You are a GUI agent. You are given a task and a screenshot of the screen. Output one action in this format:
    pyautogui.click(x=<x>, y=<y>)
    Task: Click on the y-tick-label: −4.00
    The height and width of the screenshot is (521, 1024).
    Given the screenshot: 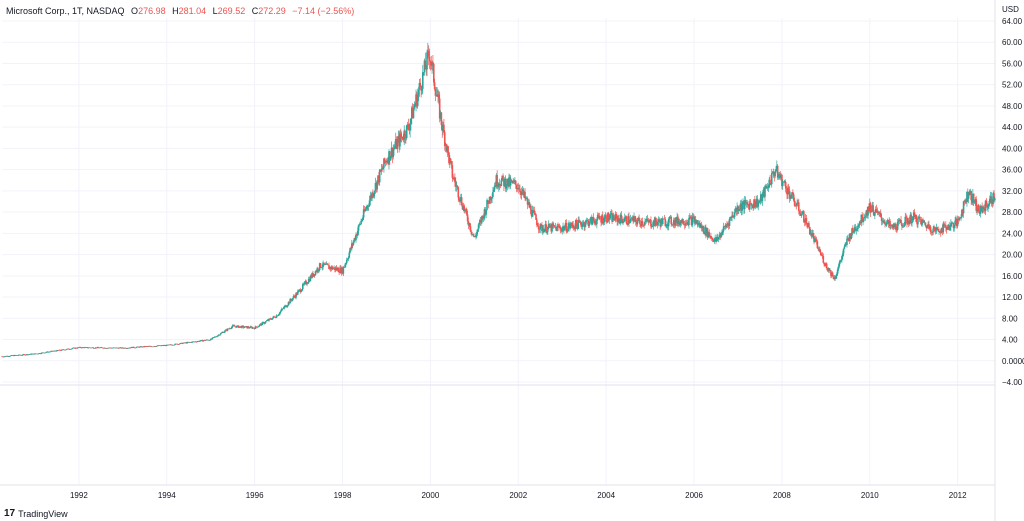 What is the action you would take?
    pyautogui.click(x=1012, y=382)
    